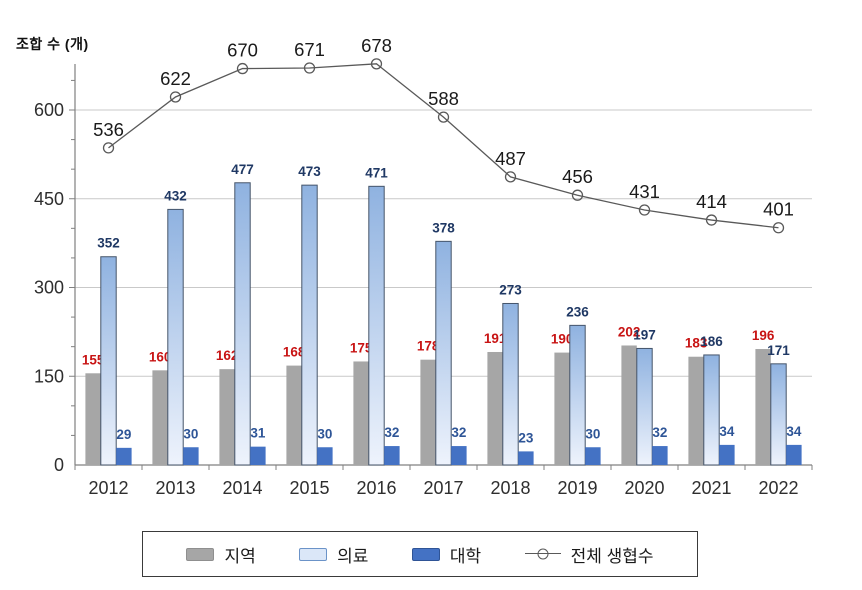  I want to click on legend-label-university: 대학, so click(465, 556).